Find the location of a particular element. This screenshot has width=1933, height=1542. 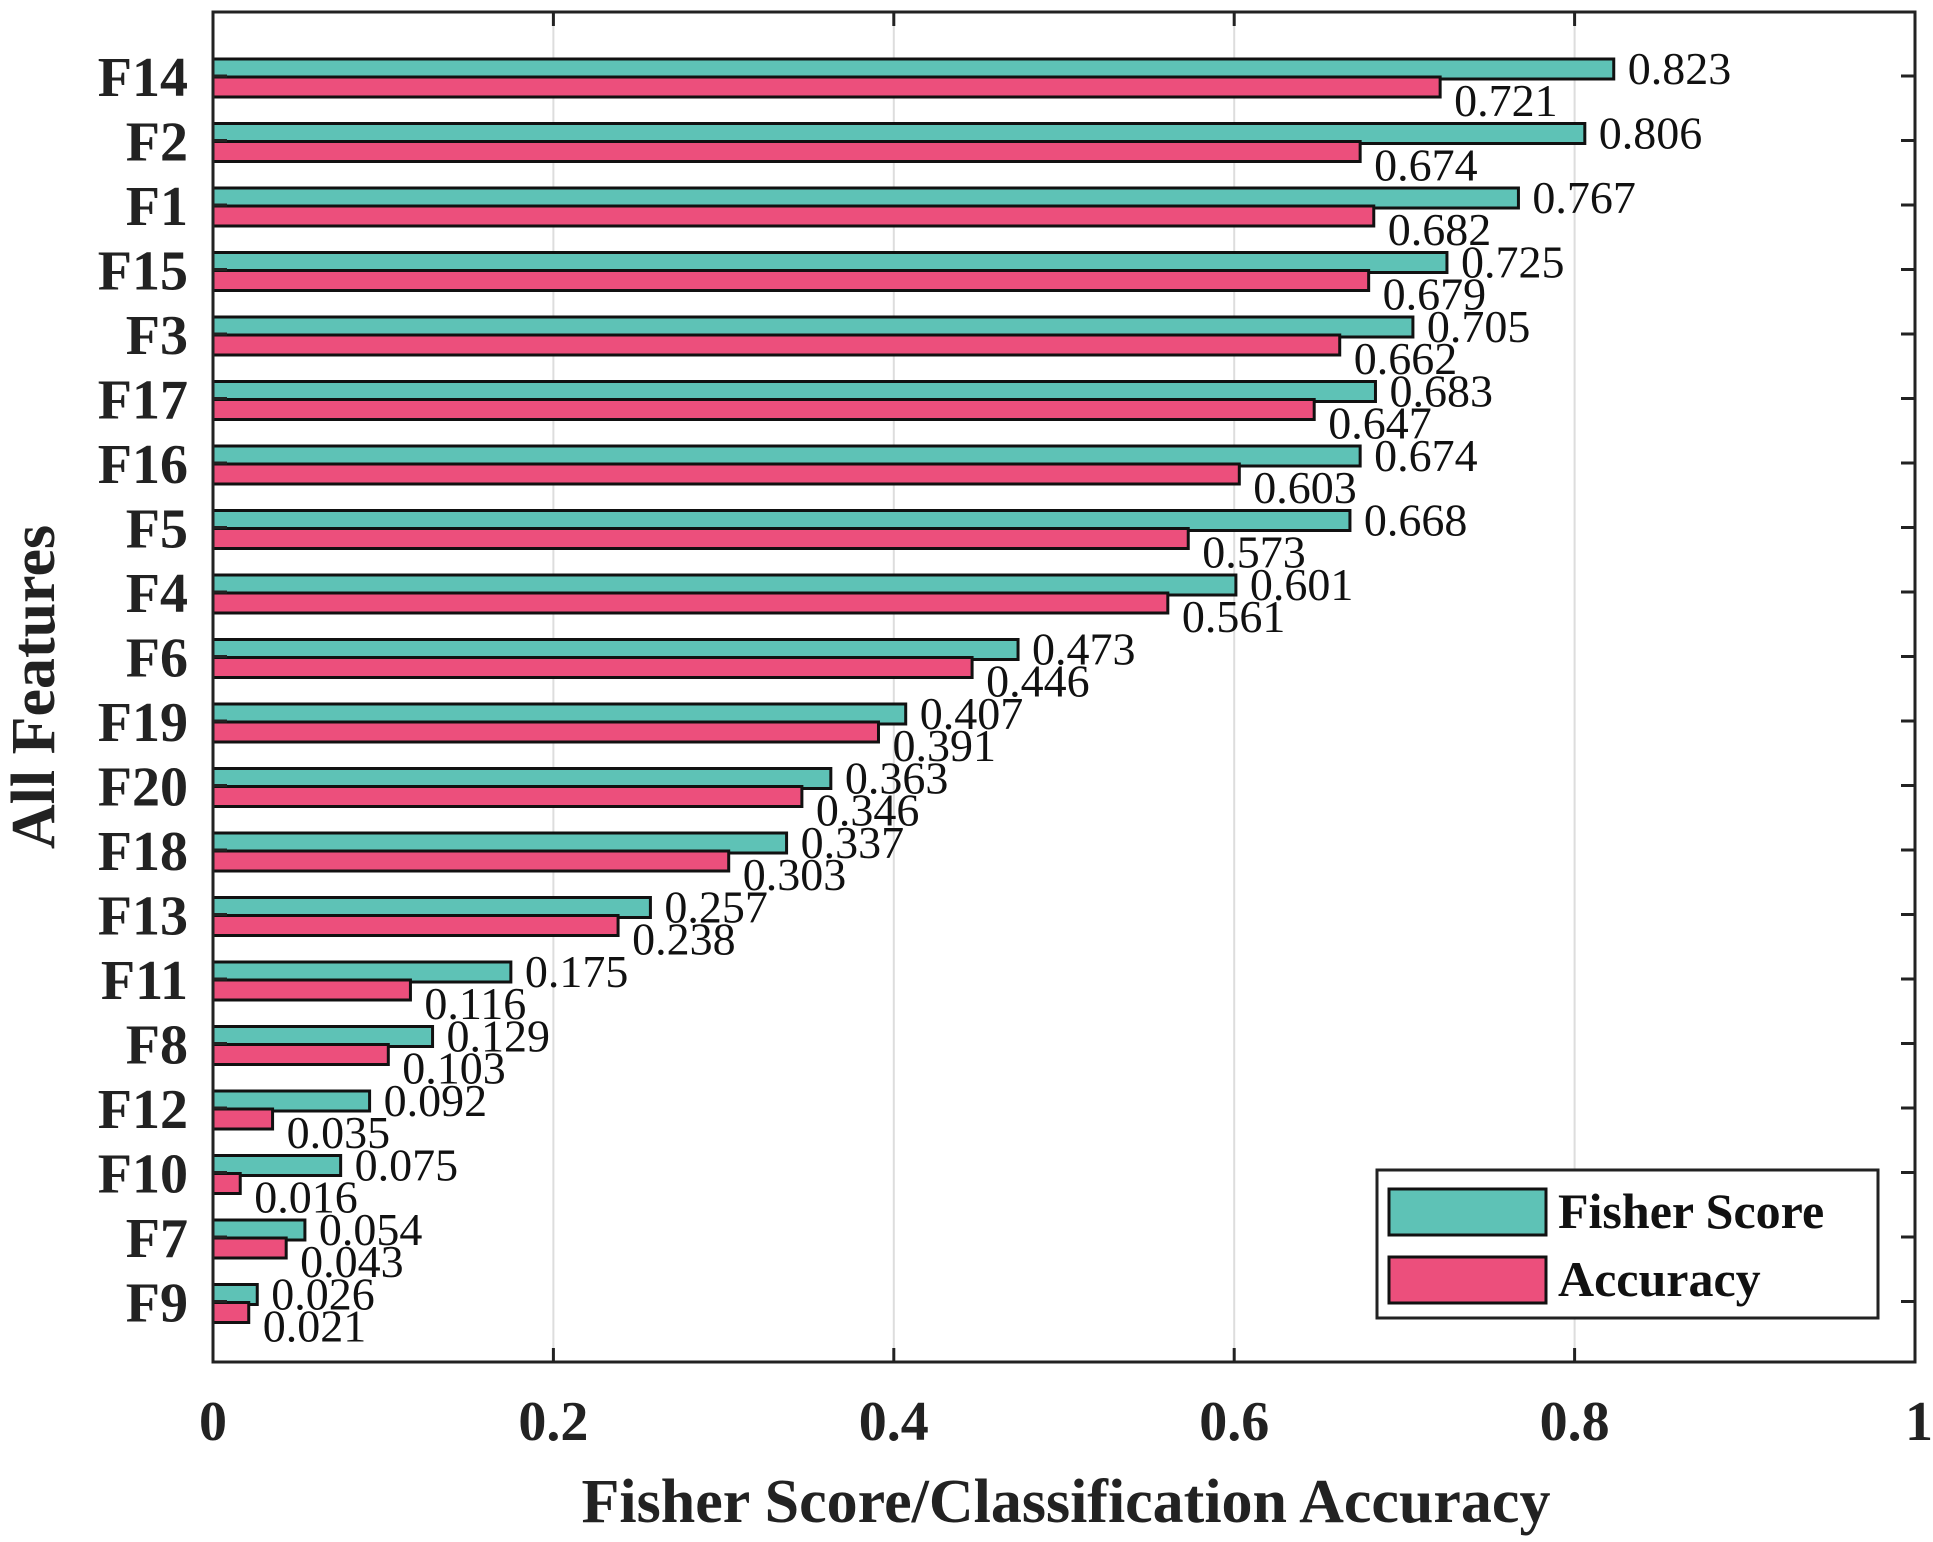

data-label-accuracy: 0.561 is located at coordinates (1234, 616).